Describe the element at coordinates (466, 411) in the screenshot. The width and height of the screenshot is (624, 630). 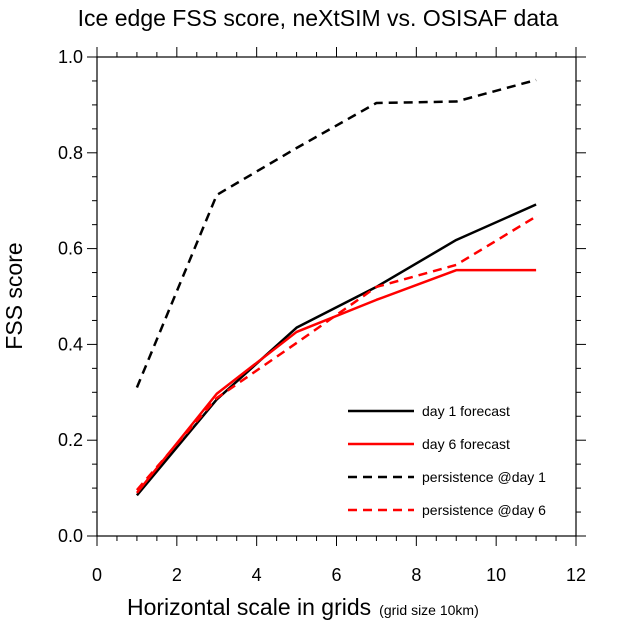
I see `legend-label: day 1 forecast` at that location.